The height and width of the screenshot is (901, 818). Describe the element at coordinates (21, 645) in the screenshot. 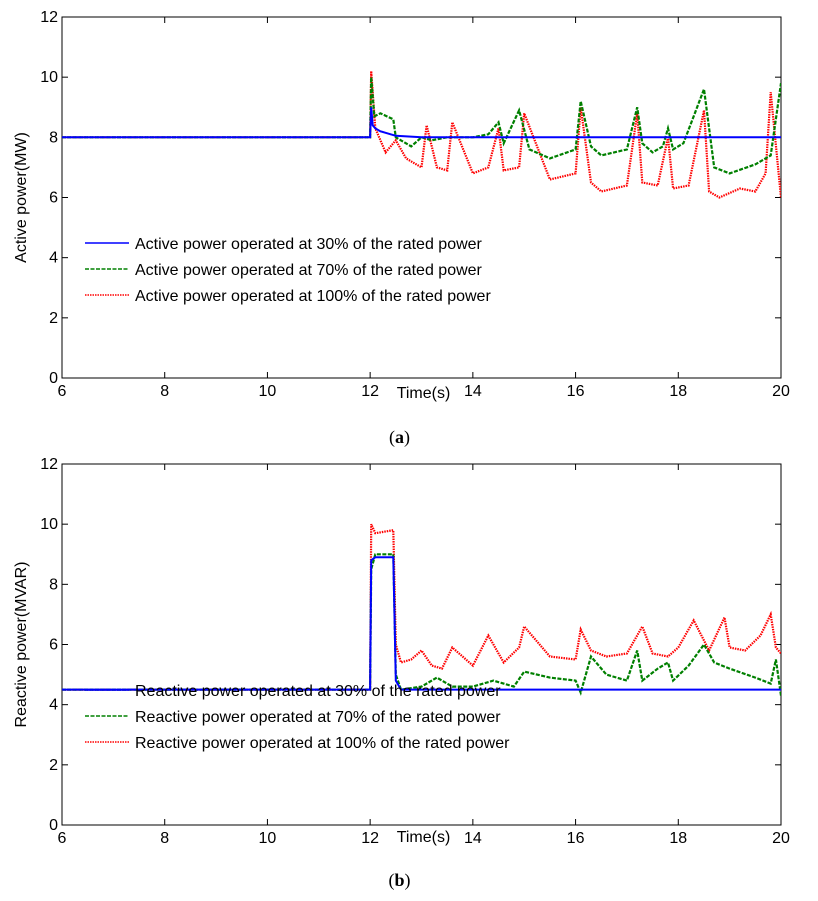

I see `y-axis-label: Reactive power(MVAR)` at that location.